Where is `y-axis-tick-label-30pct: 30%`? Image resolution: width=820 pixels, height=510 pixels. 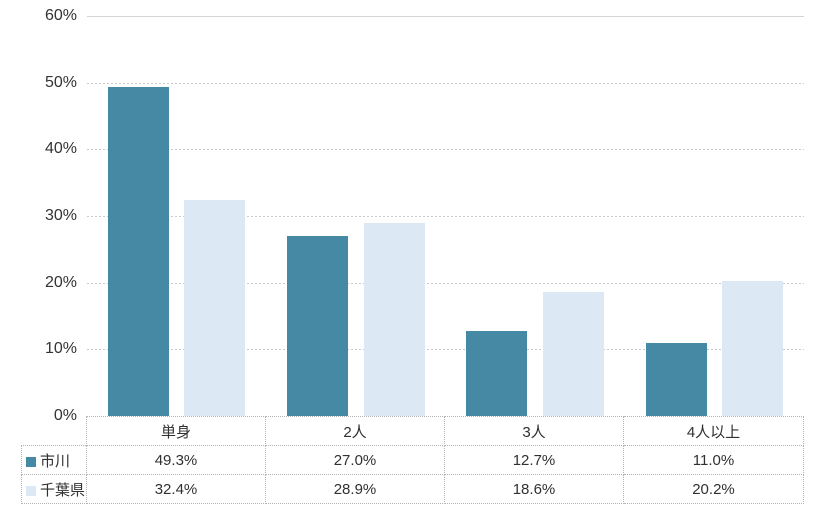 y-axis-tick-label-30pct: 30% is located at coordinates (60, 215).